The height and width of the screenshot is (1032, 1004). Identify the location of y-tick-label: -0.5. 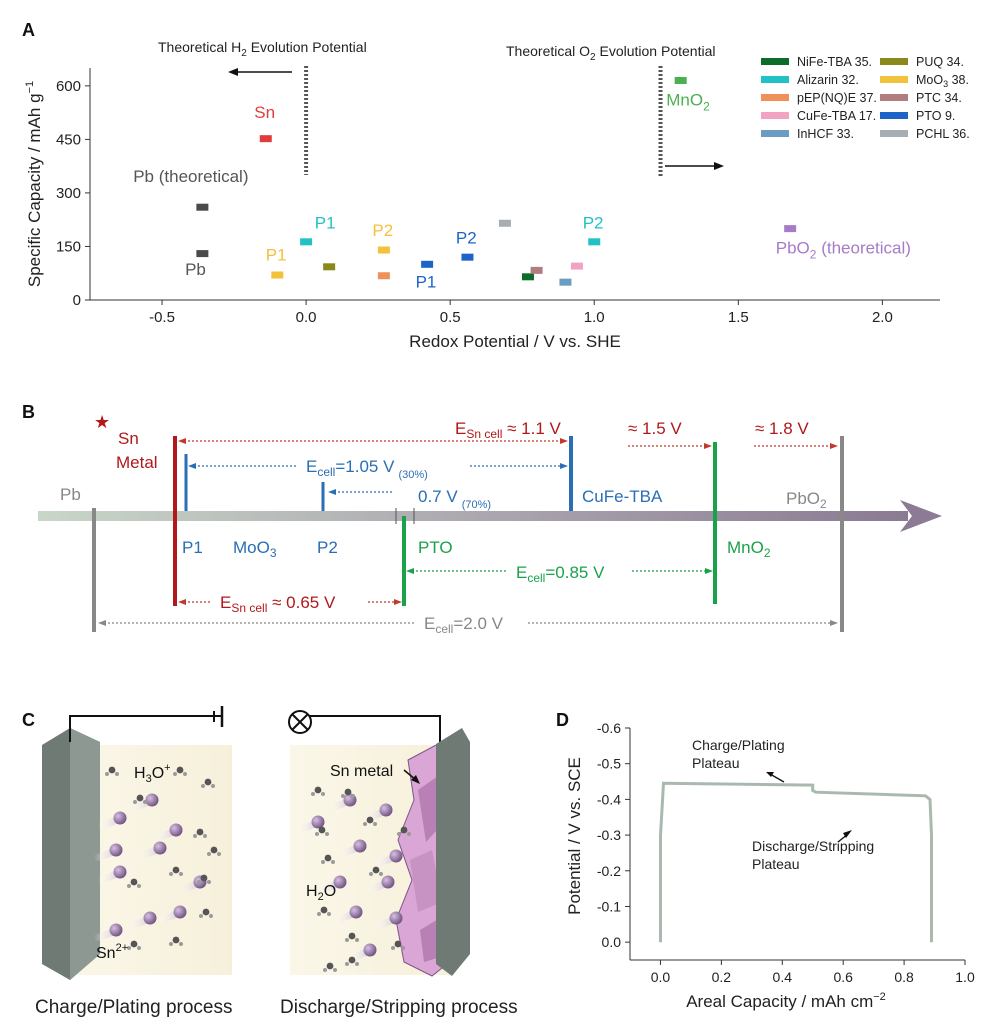
(609, 764).